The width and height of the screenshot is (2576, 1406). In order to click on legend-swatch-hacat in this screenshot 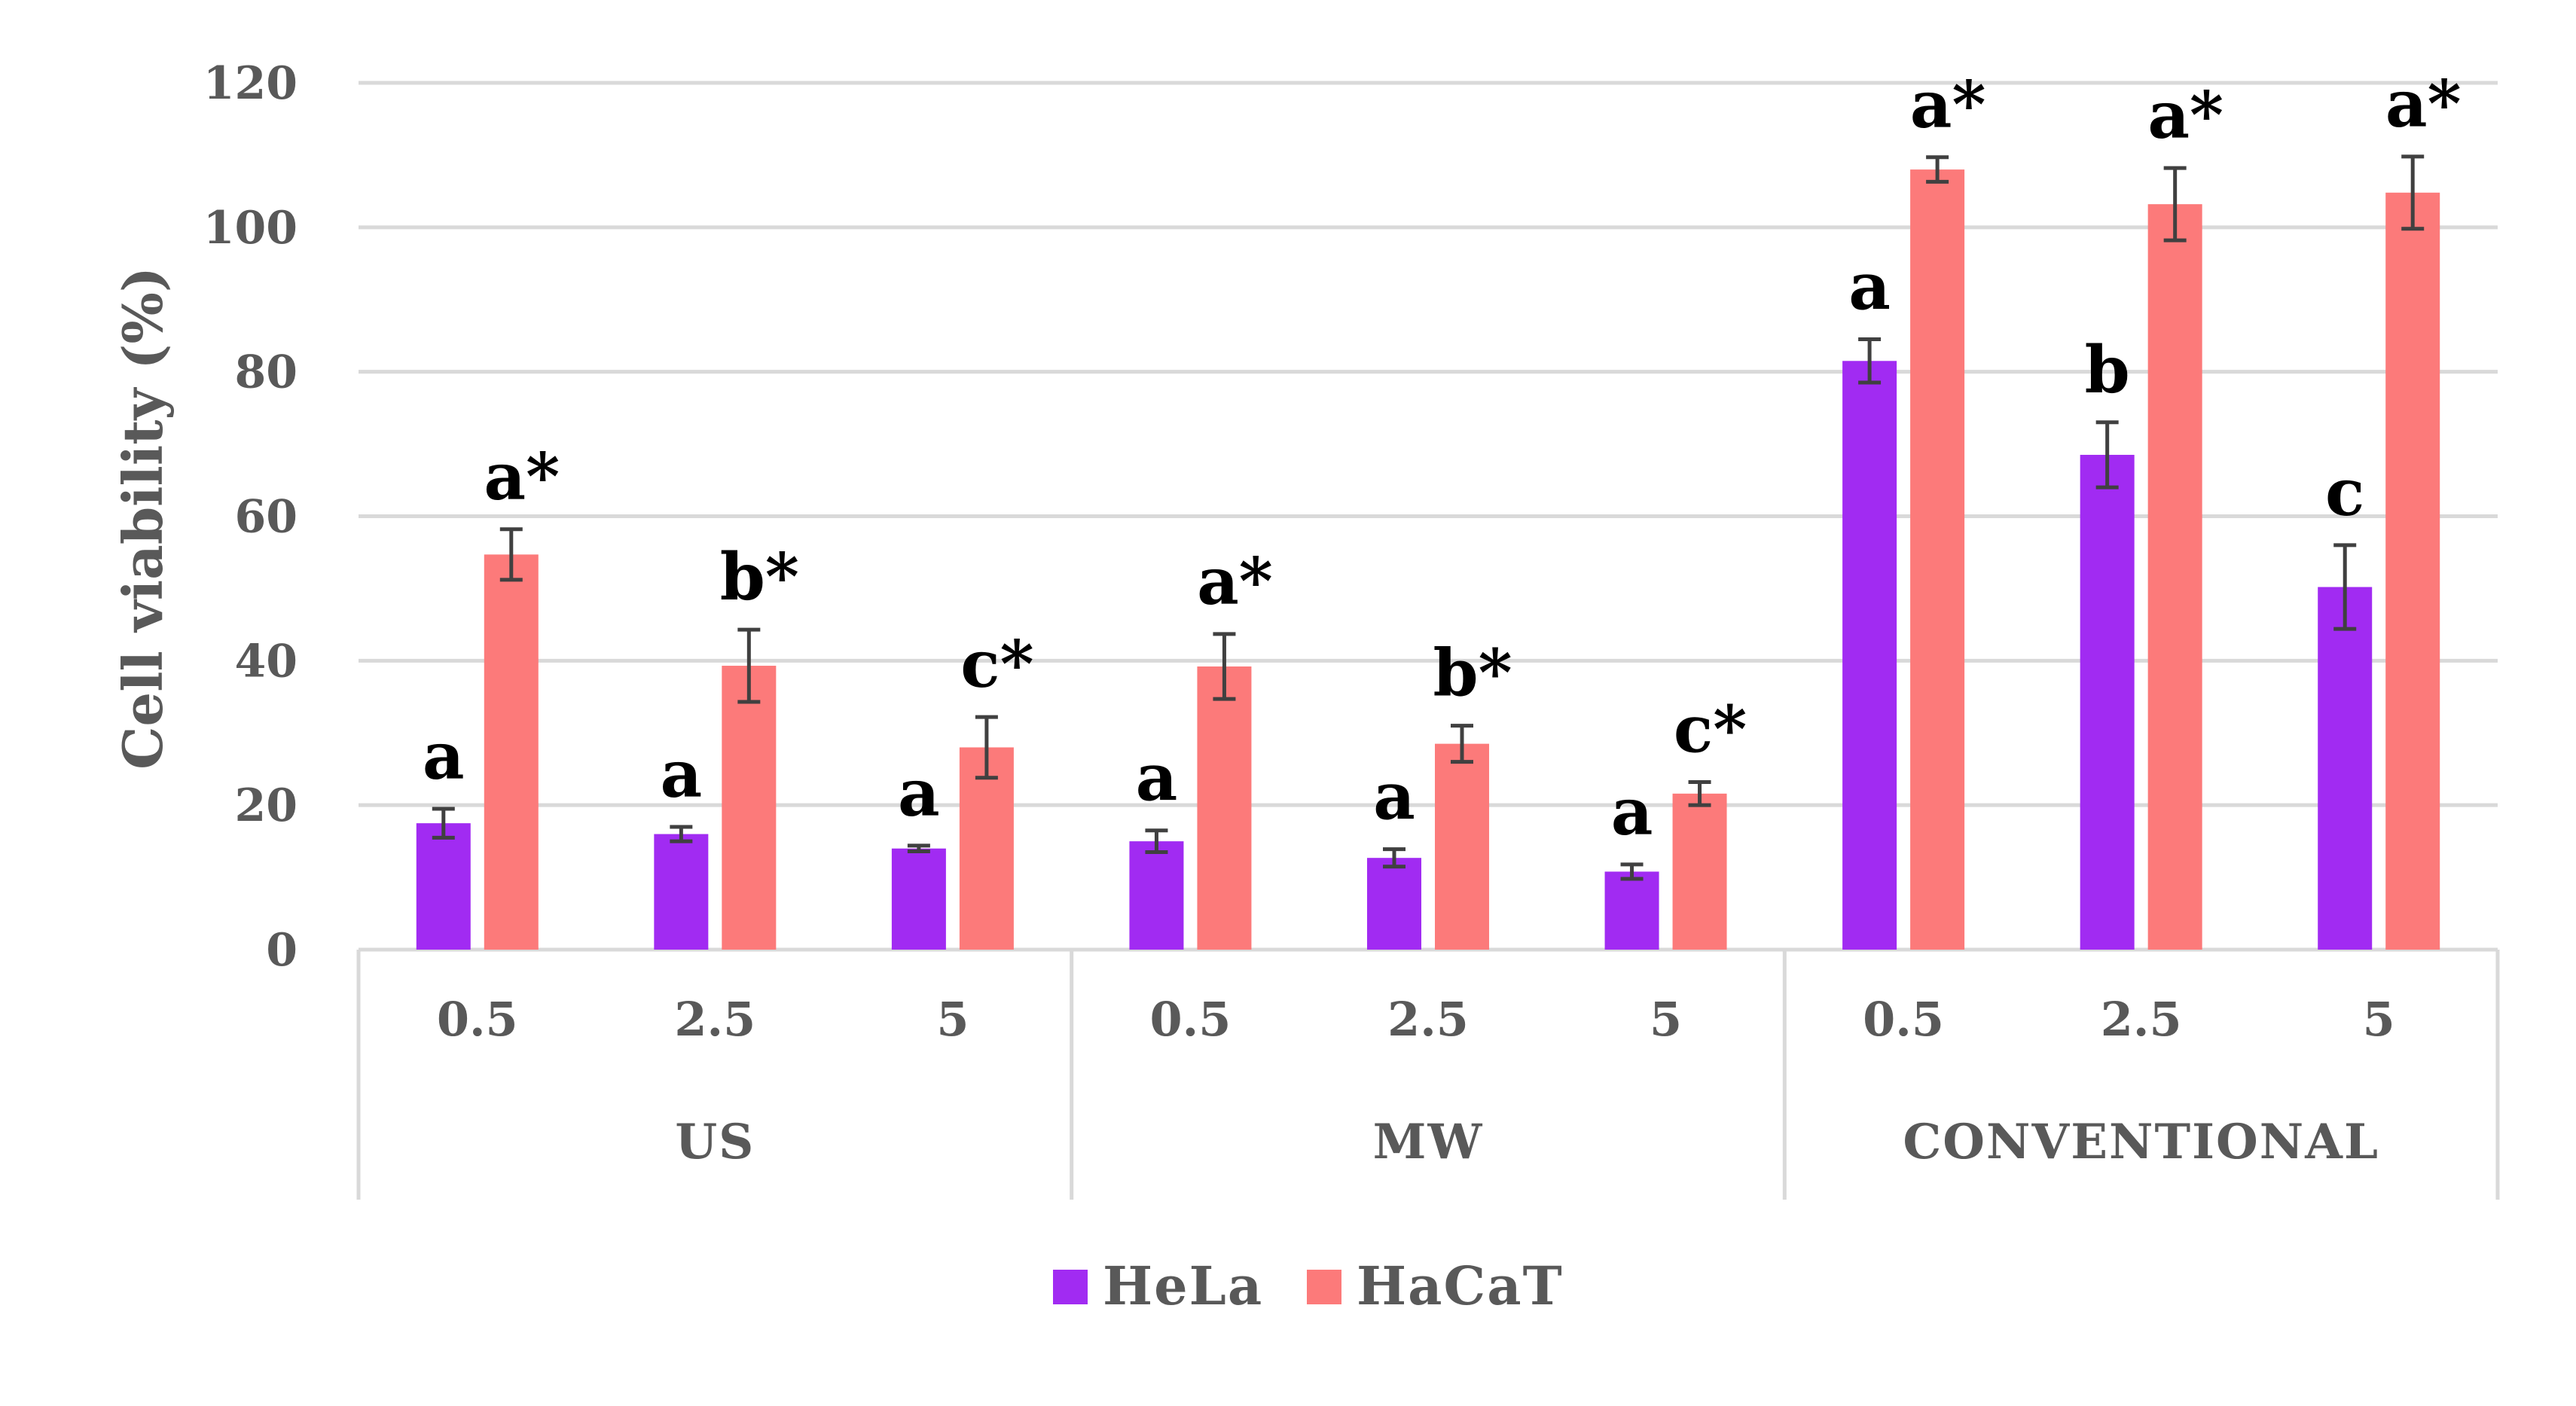, I will do `click(1324, 1287)`.